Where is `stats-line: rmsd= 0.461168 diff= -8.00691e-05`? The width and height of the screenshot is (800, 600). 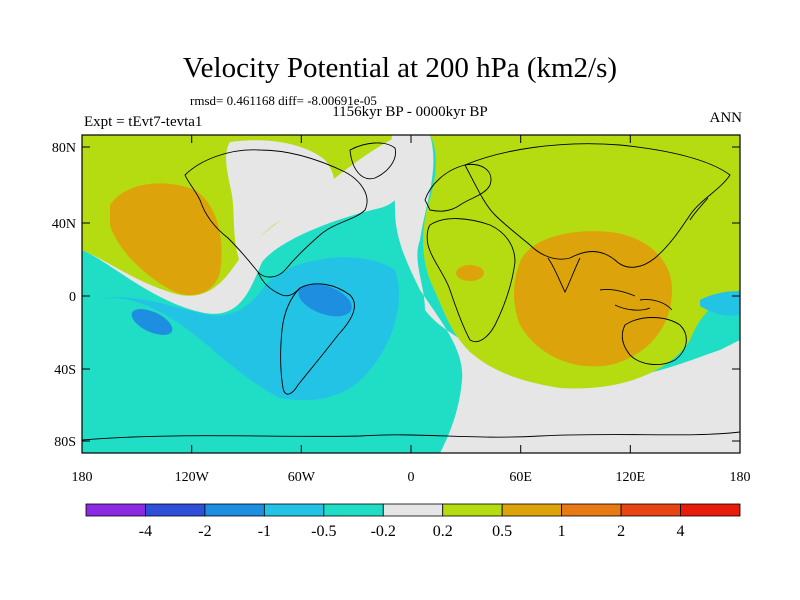 stats-line: rmsd= 0.461168 diff= -8.00691e-05 is located at coordinates (283, 100).